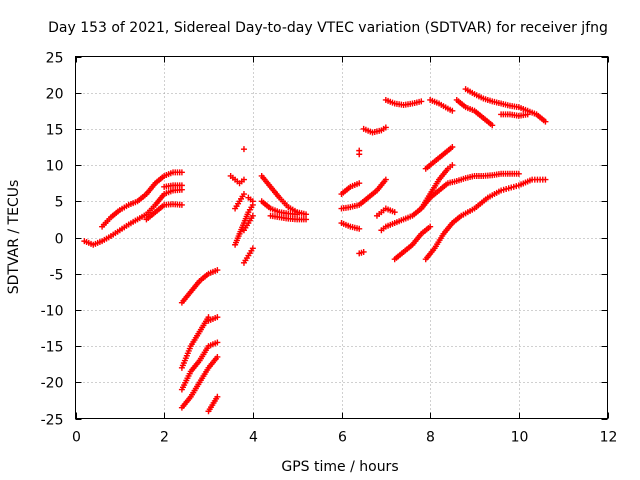 The height and width of the screenshot is (480, 640). What do you see at coordinates (52, 384) in the screenshot?
I see `y-tick-label: -20` at bounding box center [52, 384].